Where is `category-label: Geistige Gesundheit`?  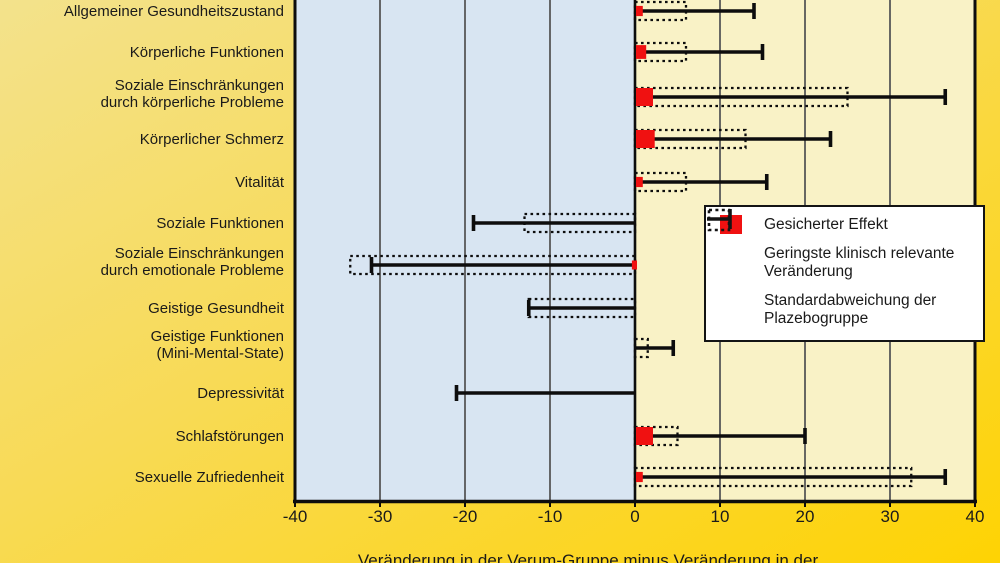 category-label: Geistige Gesundheit is located at coordinates (216, 308).